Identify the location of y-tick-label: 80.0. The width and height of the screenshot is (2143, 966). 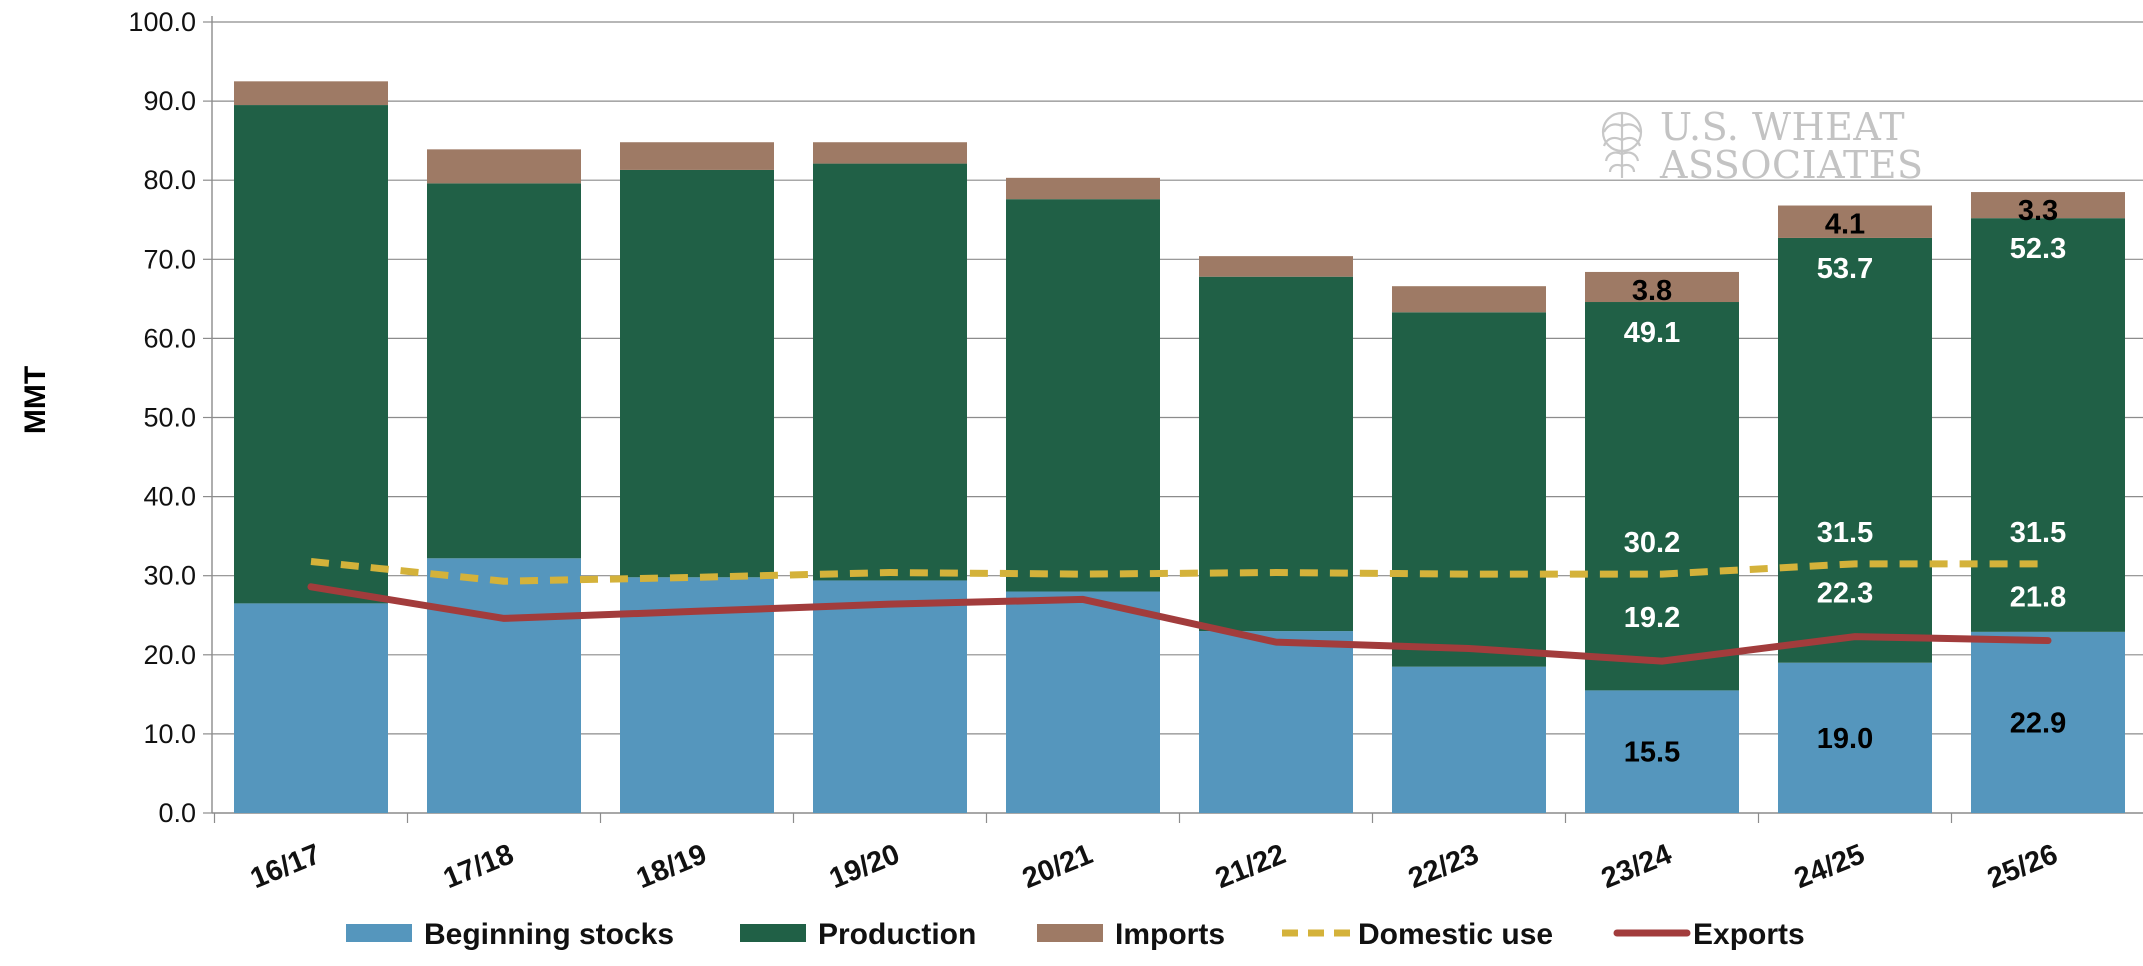
(169, 180).